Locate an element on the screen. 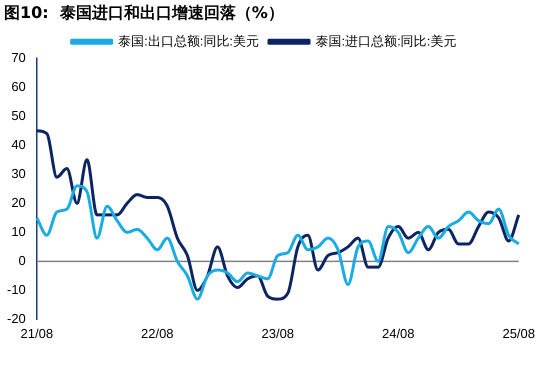  y-tick-label: 40 is located at coordinates (18, 144).